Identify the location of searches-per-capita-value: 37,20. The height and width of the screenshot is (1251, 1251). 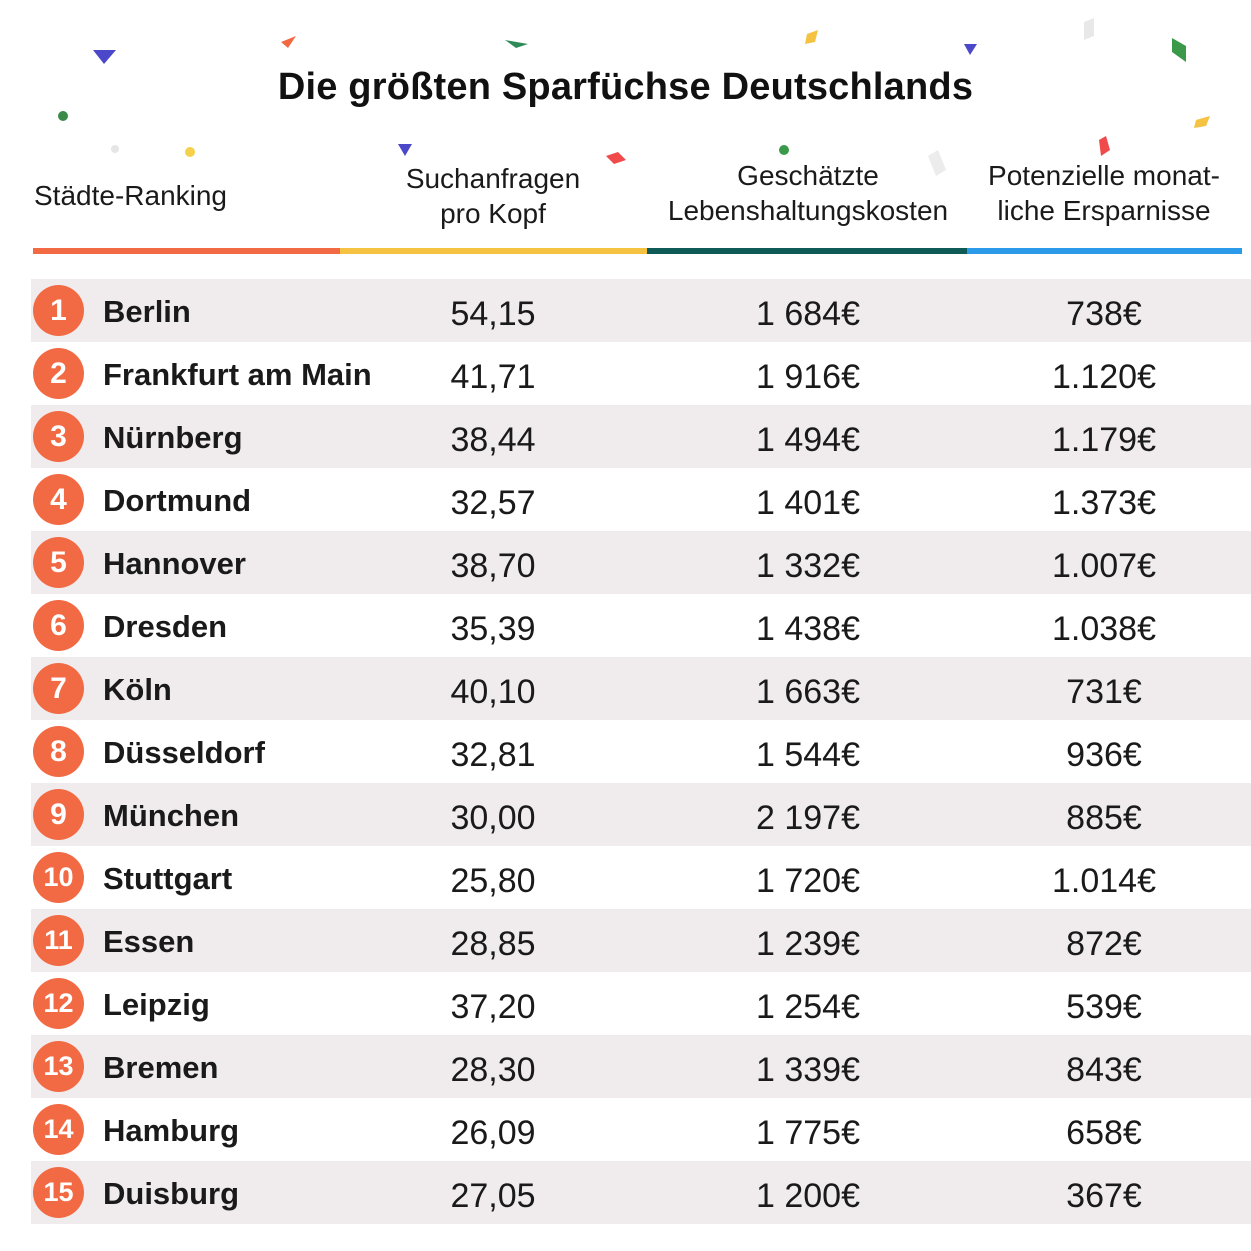
(493, 1007).